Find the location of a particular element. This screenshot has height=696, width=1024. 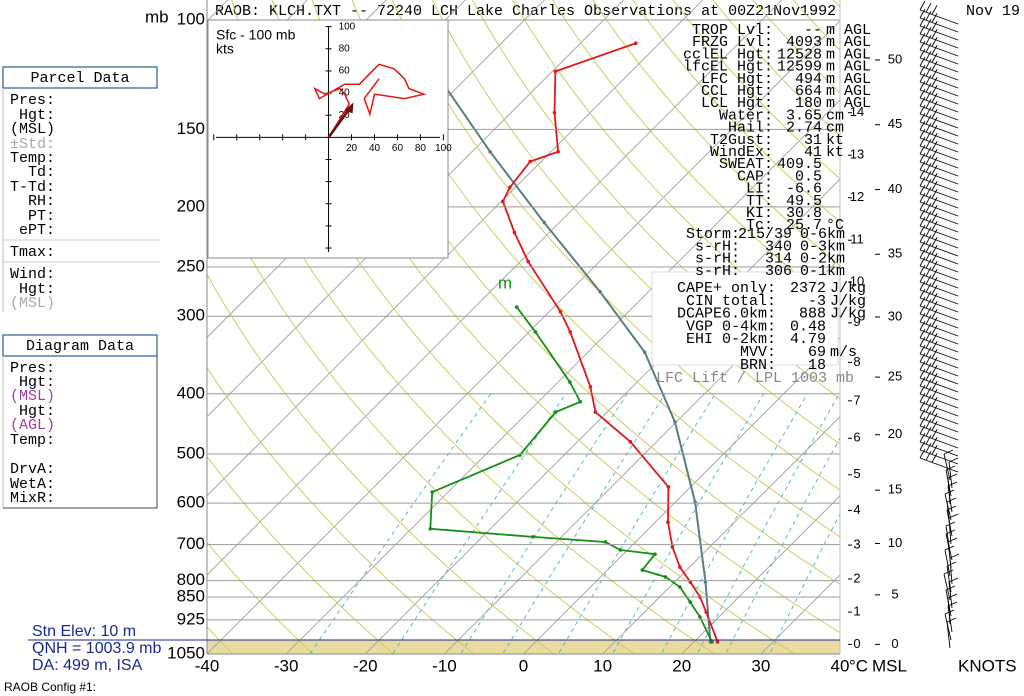

y-tick-label: 150 is located at coordinates (191, 128).